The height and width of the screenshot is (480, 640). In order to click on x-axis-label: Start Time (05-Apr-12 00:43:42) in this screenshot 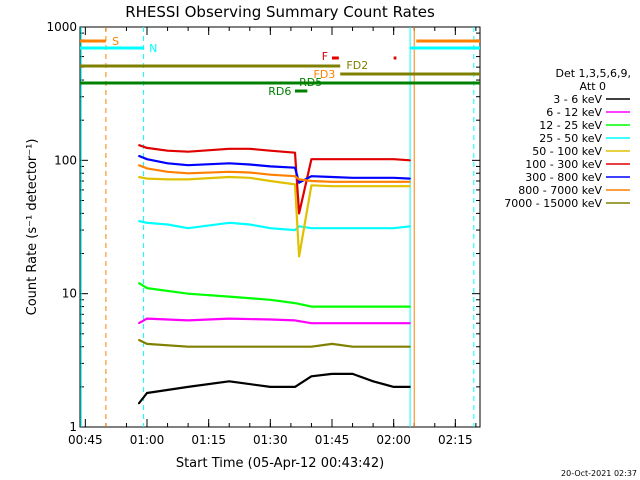, I will do `click(280, 463)`.